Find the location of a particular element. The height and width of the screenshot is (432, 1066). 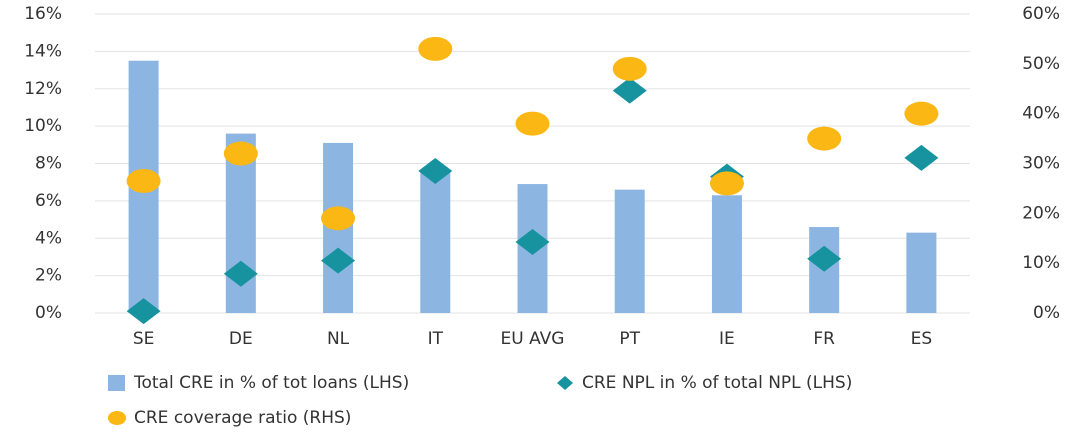

x-tick-label: IE is located at coordinates (727, 339).